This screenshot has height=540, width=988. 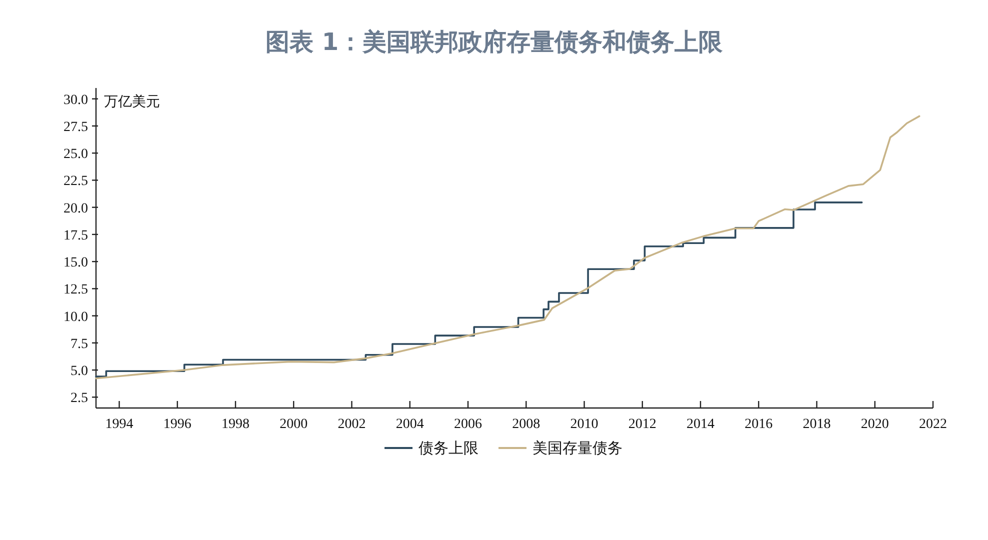 I want to click on legend-label: 债务上限, so click(x=448, y=448).